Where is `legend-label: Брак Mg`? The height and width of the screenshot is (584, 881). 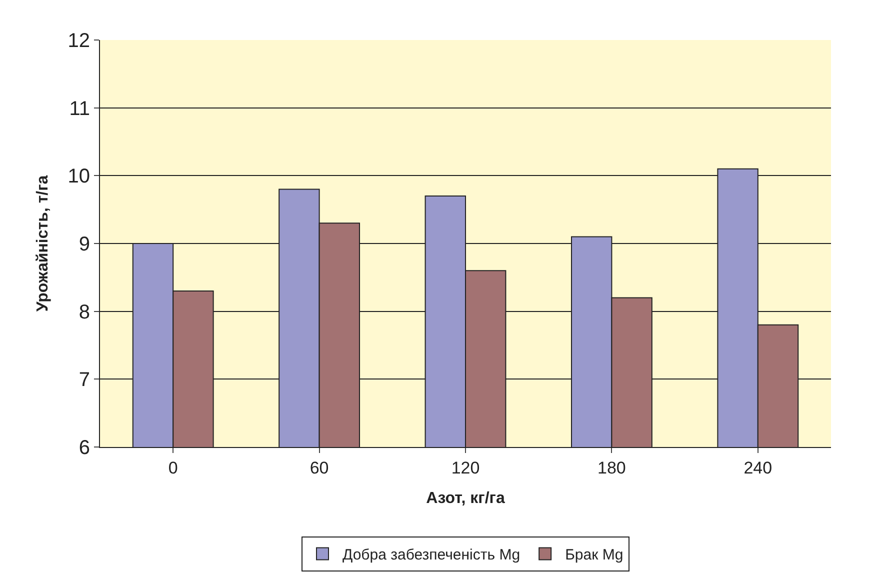
legend-label: Брак Mg is located at coordinates (594, 555).